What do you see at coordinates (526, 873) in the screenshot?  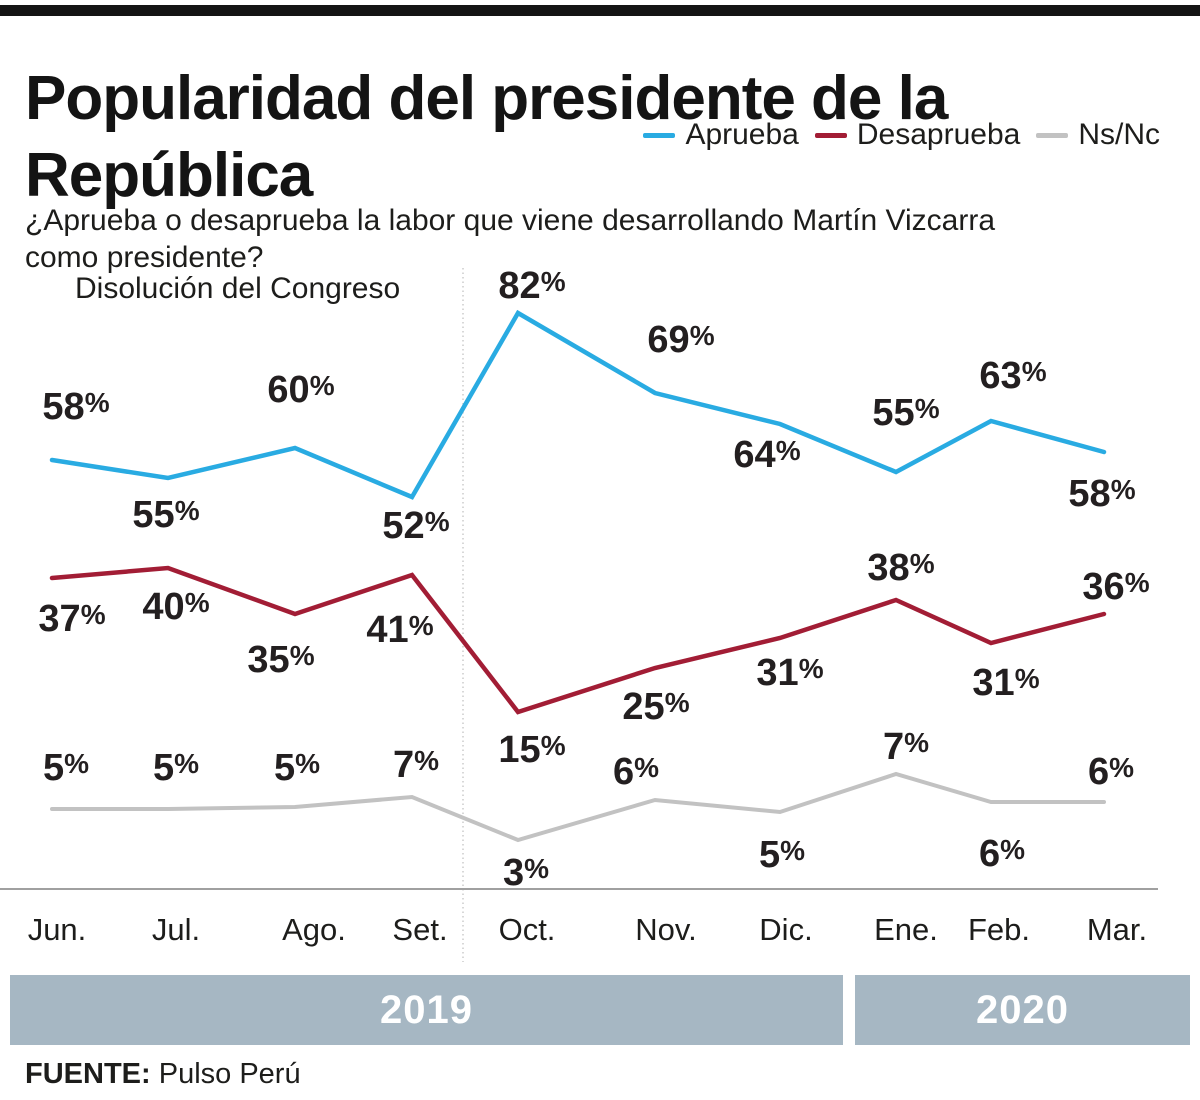 I see `data-label: 3%` at bounding box center [526, 873].